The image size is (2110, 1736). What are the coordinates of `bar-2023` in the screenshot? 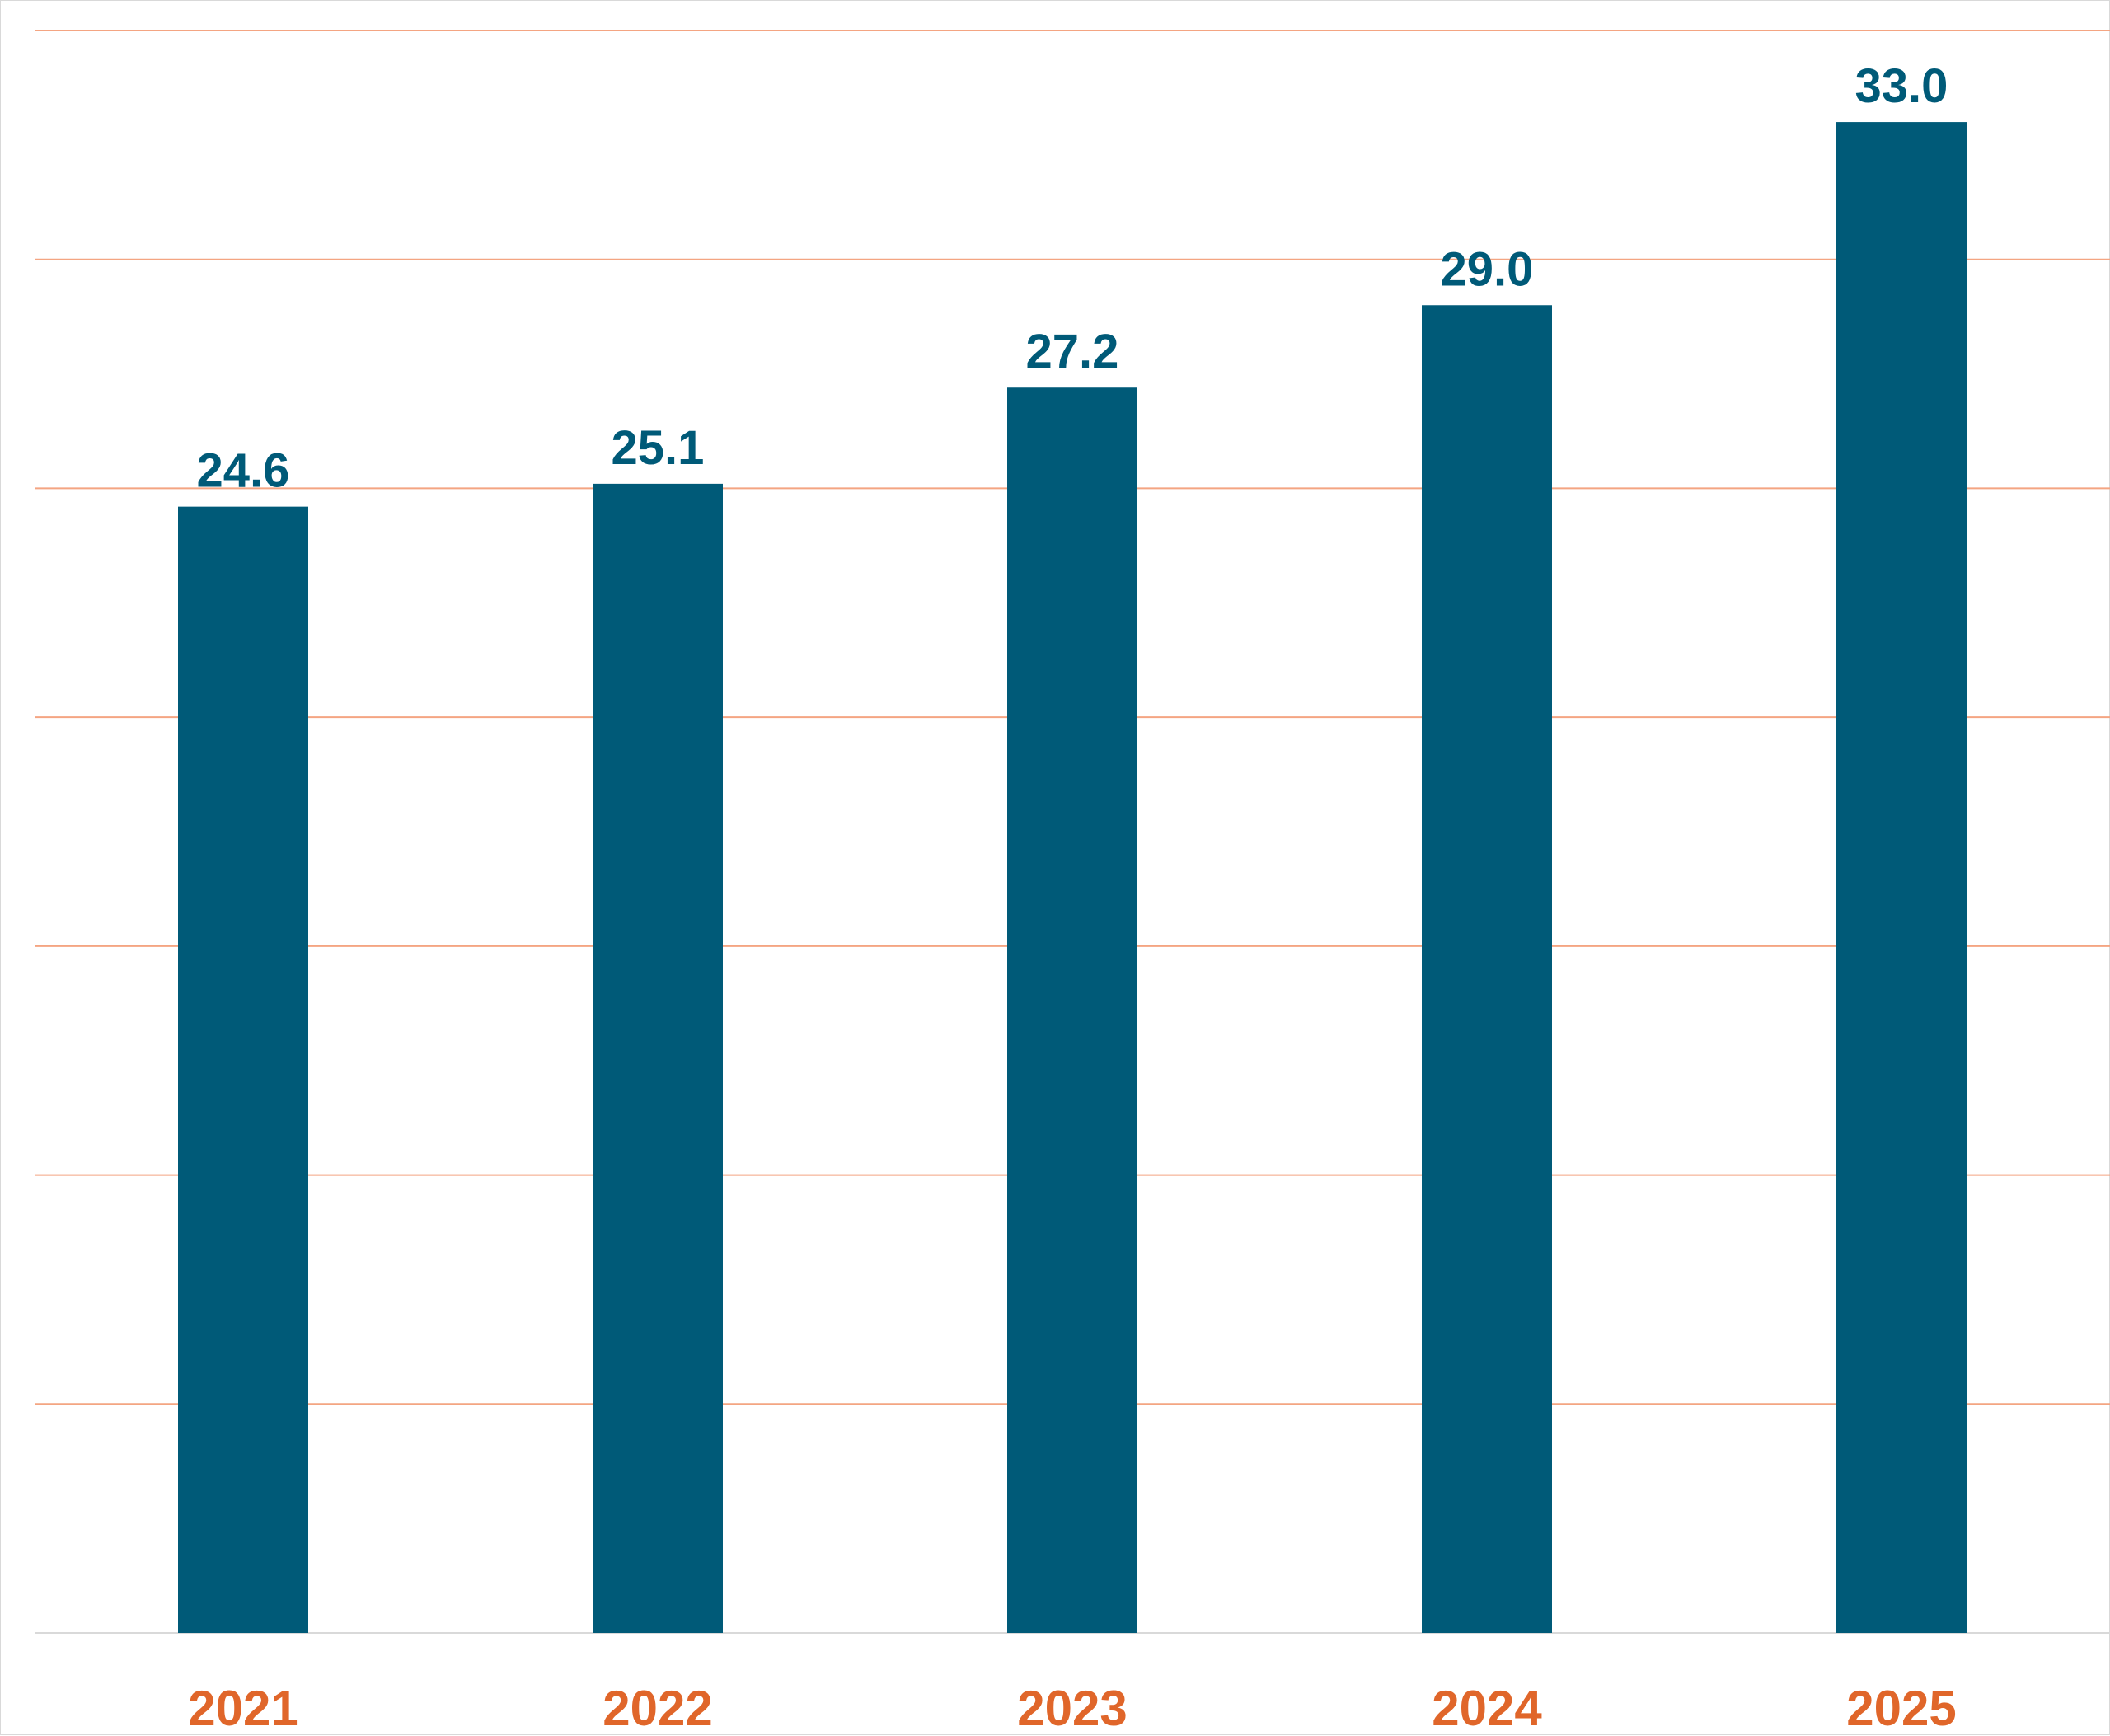 It's located at (1072, 1010).